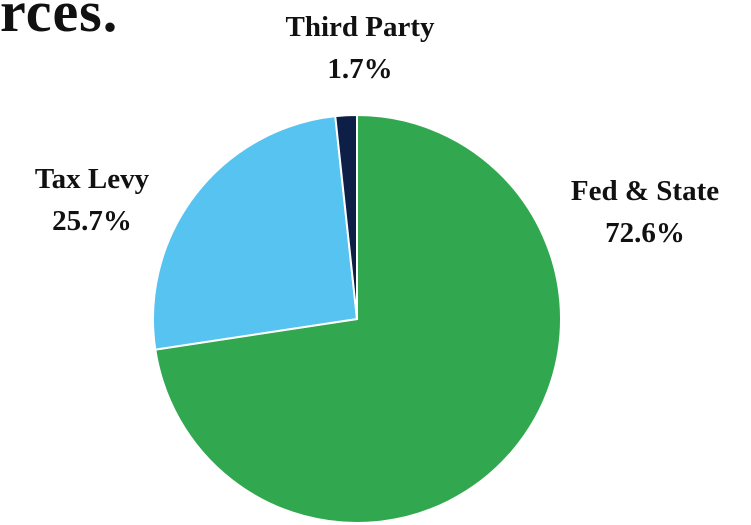  I want to click on chart-title: rces., so click(59, 22).